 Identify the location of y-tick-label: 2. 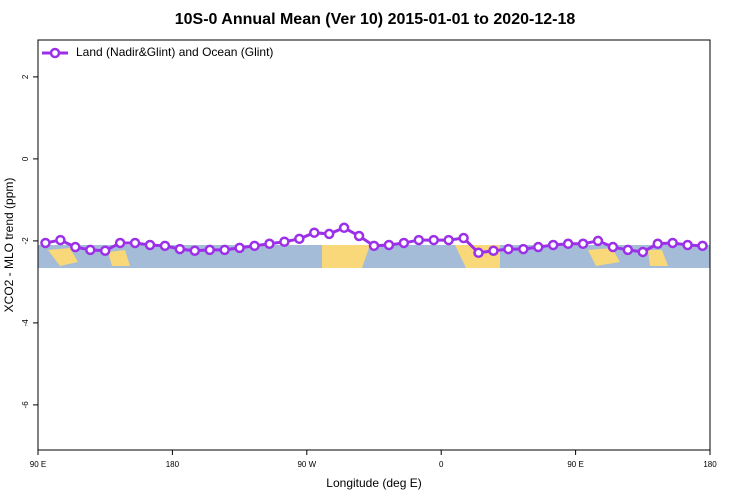
(25, 76).